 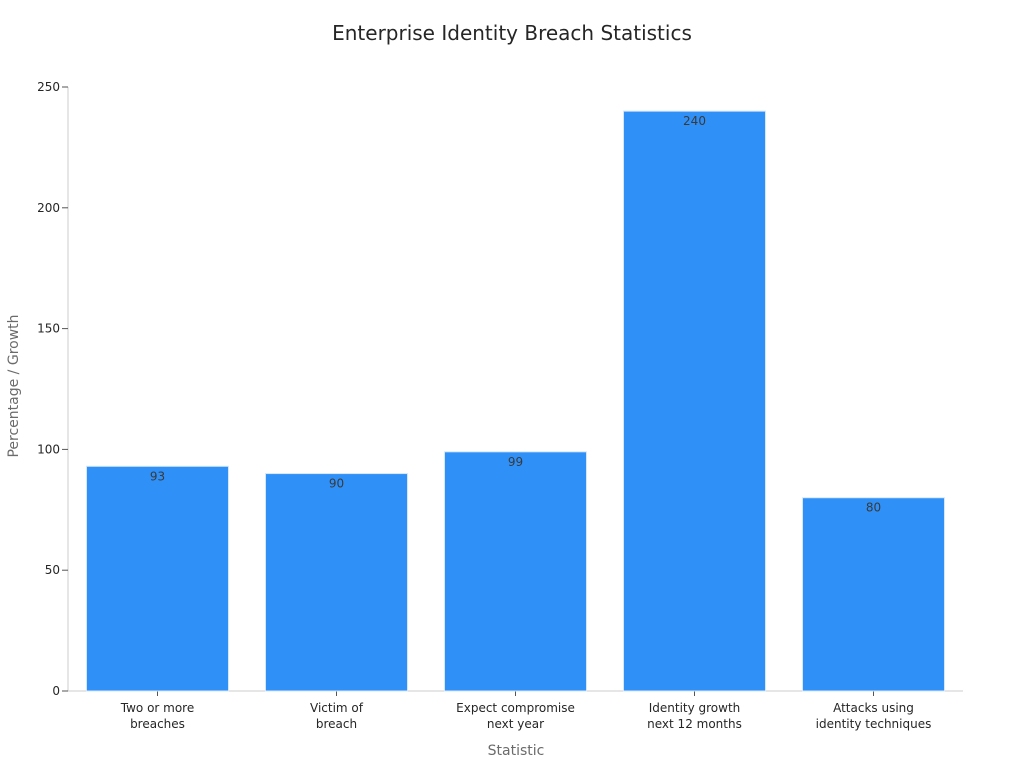 What do you see at coordinates (48, 208) in the screenshot?
I see `y-tick-label: 200` at bounding box center [48, 208].